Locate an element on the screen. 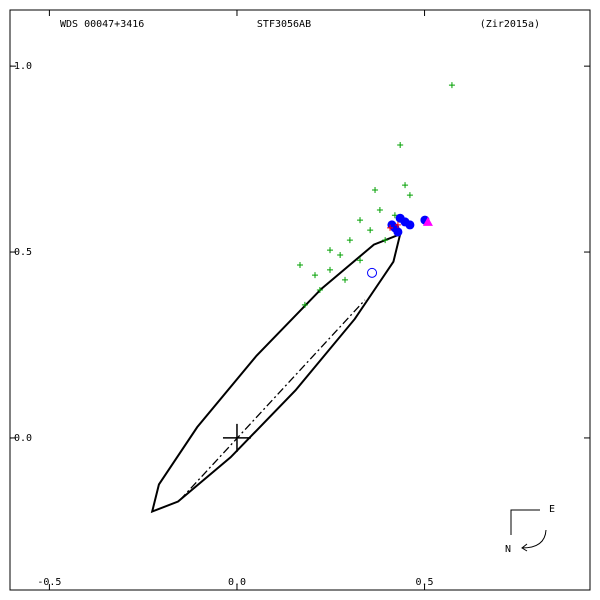 This screenshot has height=600, width=600. line-of-nodes is located at coordinates (272, 400).